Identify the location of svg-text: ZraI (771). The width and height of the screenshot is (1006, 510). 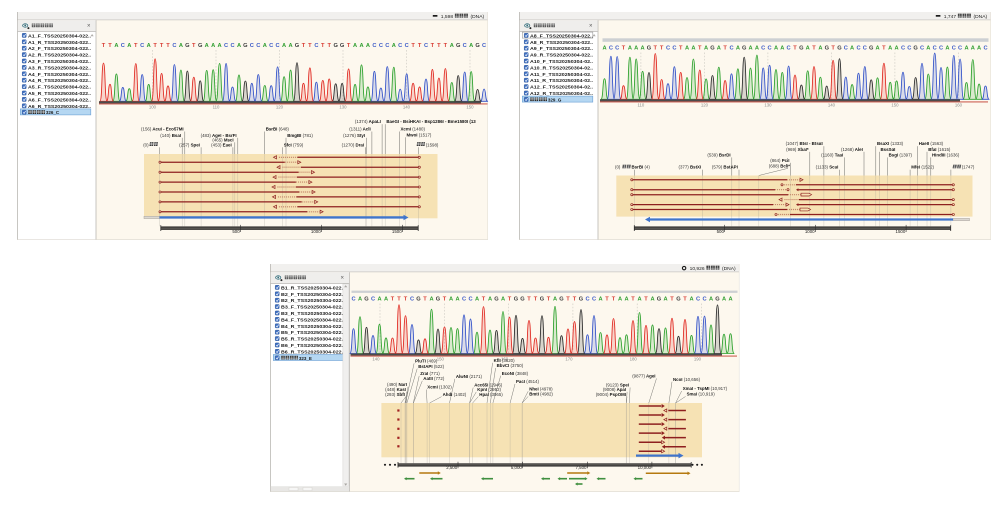
(430, 373).